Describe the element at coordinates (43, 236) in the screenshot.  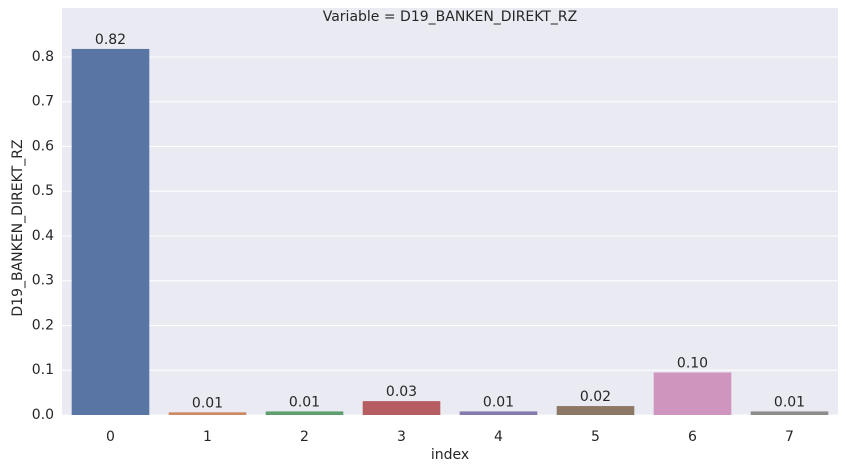
I see `y-tick-label: 0.4` at that location.